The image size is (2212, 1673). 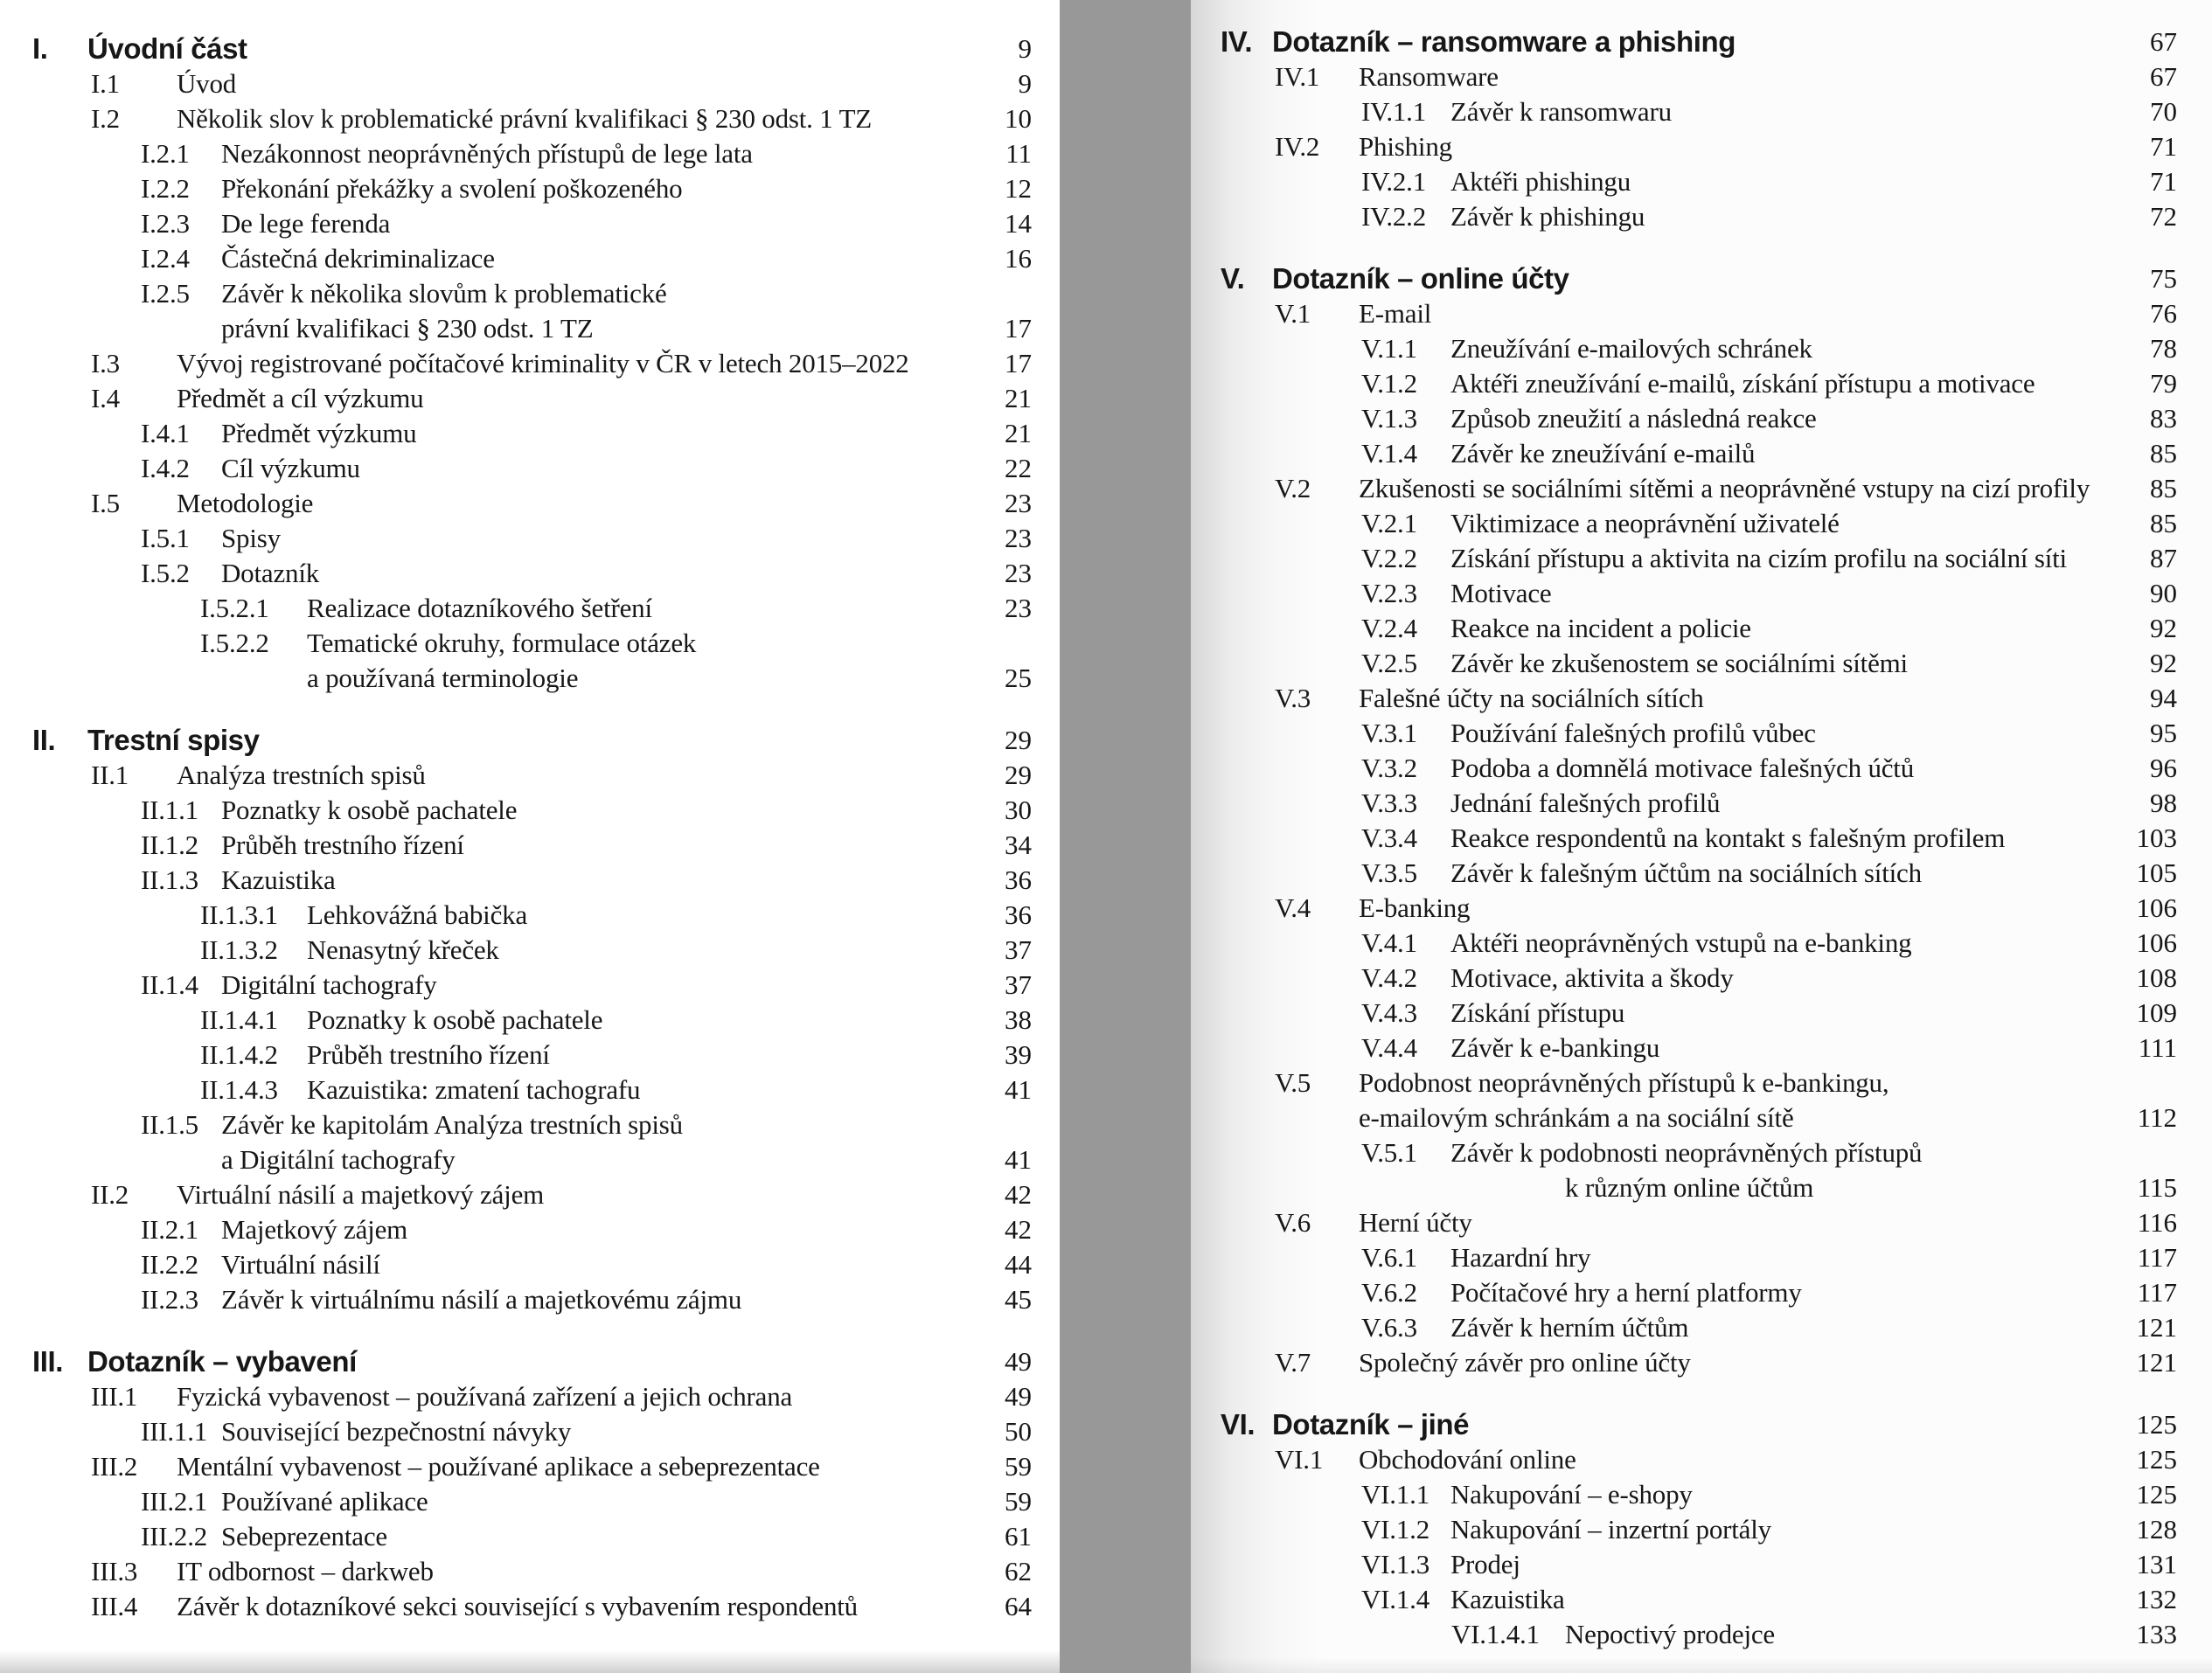 I want to click on toc-page-number: 71, so click(x=2163, y=181).